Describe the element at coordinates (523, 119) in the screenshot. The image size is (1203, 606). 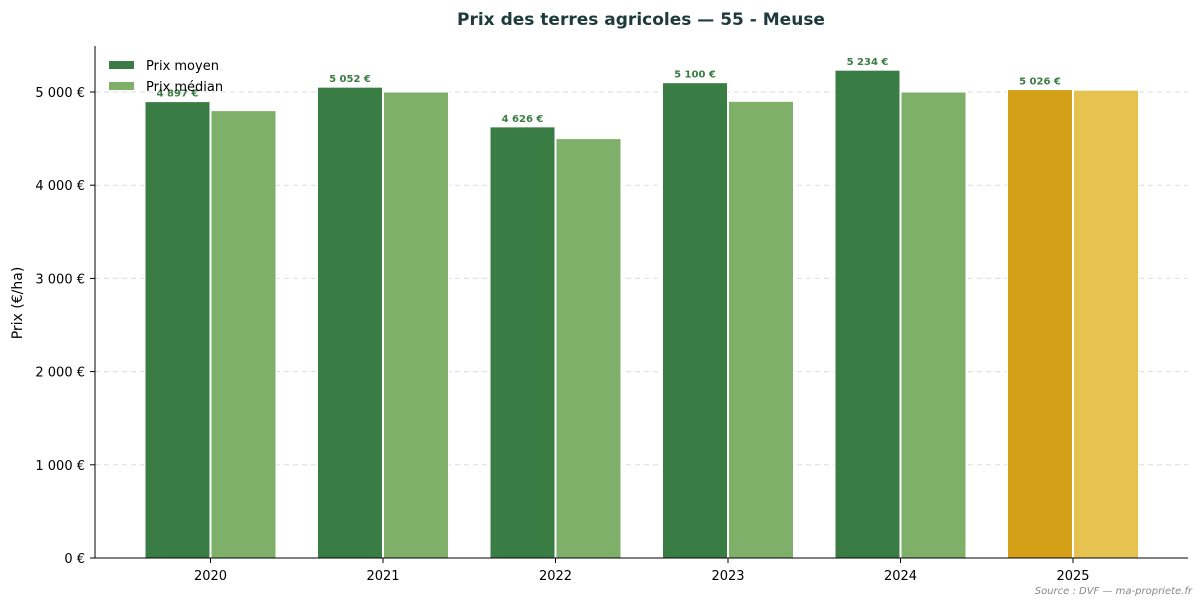
I see `data-label-2022: 4 626 €` at that location.